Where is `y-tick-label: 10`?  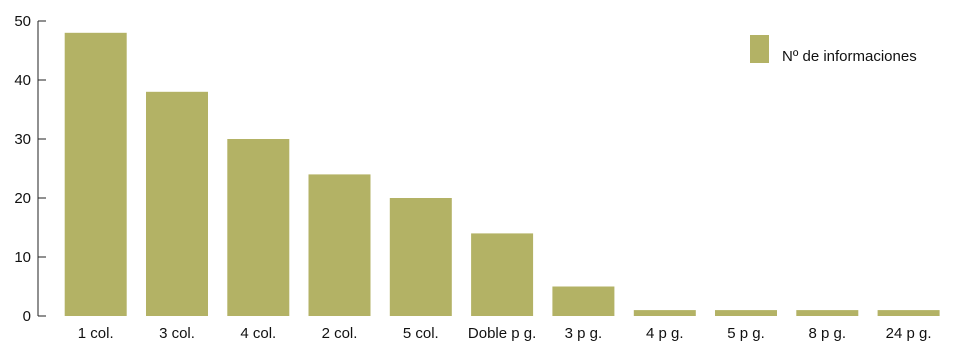 y-tick-label: 10 is located at coordinates (22, 257).